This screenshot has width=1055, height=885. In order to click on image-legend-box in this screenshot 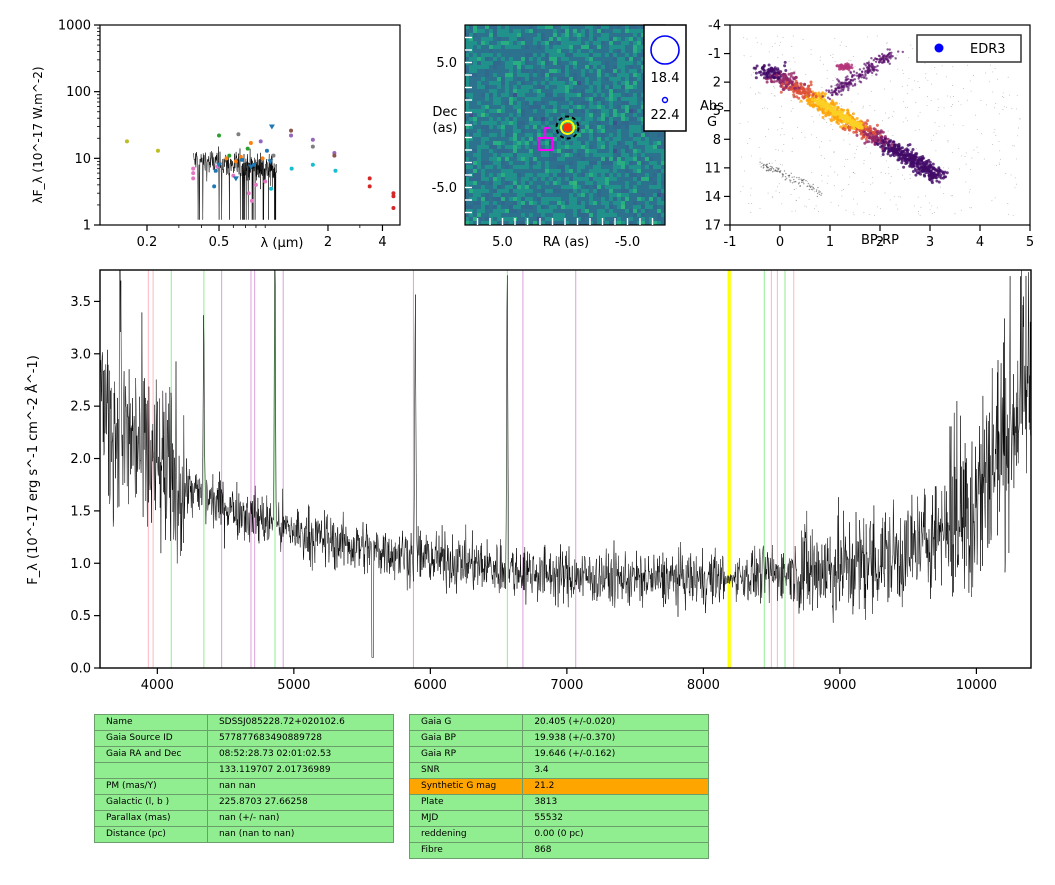, I will do `click(665, 78)`.